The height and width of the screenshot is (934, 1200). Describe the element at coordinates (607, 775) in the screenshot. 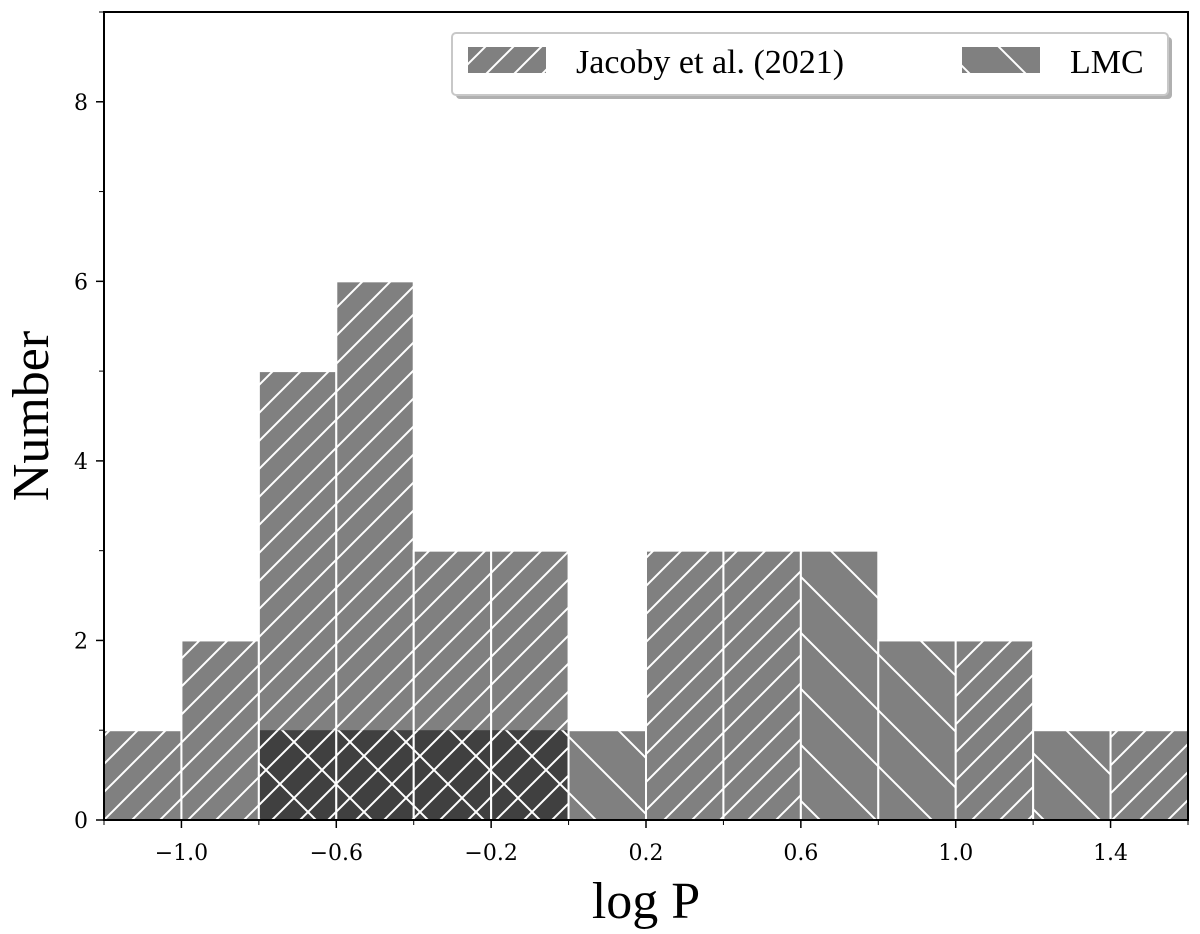

I see `bar-lmc-bin-6-hatch` at that location.